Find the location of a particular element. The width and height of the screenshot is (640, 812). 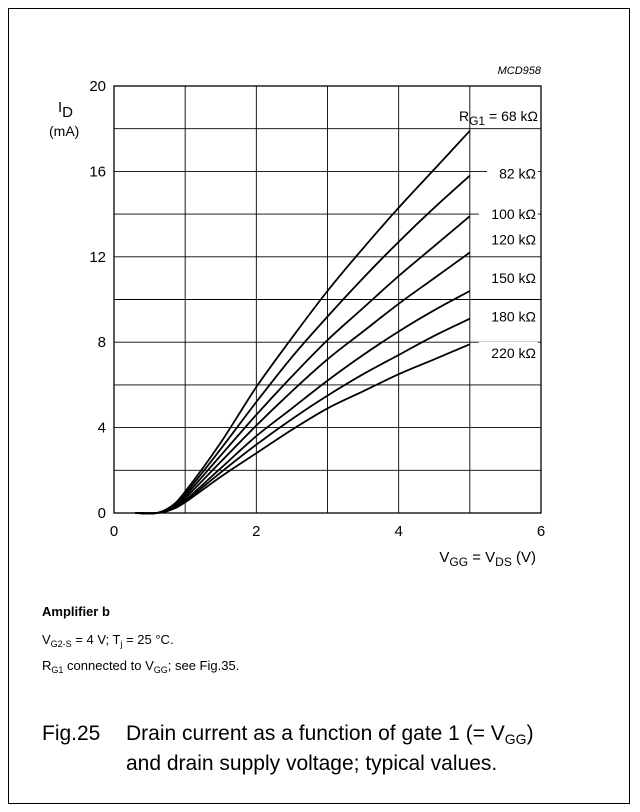

legend-entry: 220 kΩ is located at coordinates (513, 353).